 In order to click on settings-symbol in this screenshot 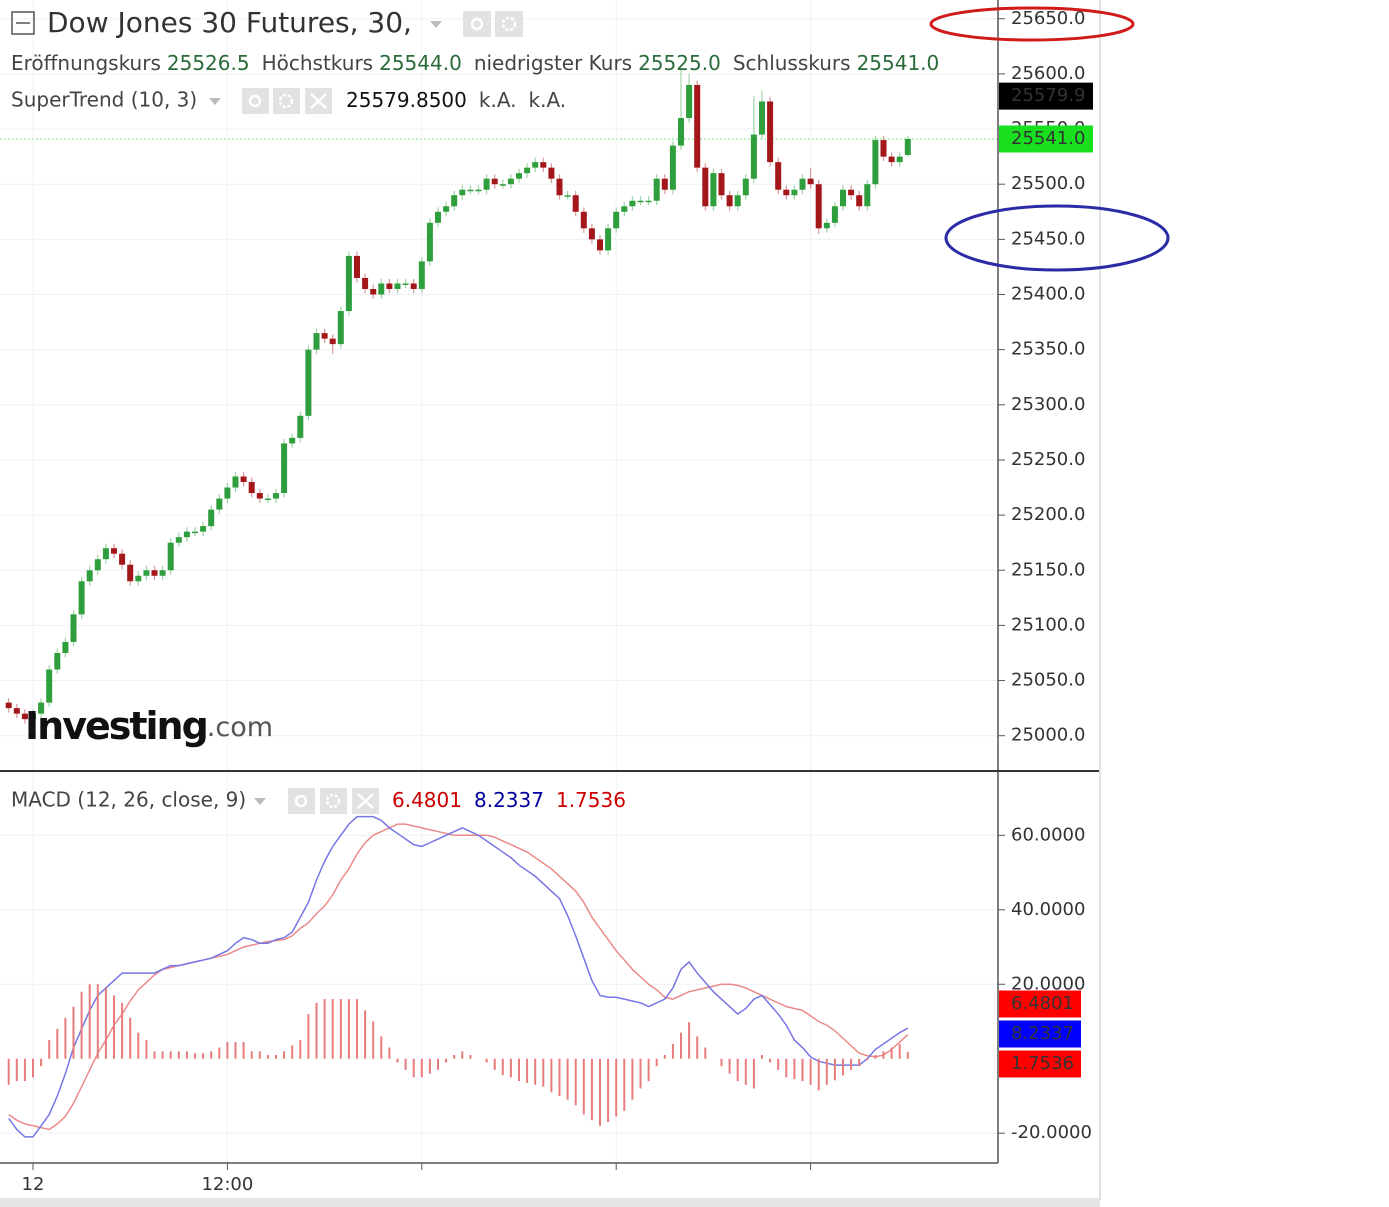, I will do `click(509, 24)`.